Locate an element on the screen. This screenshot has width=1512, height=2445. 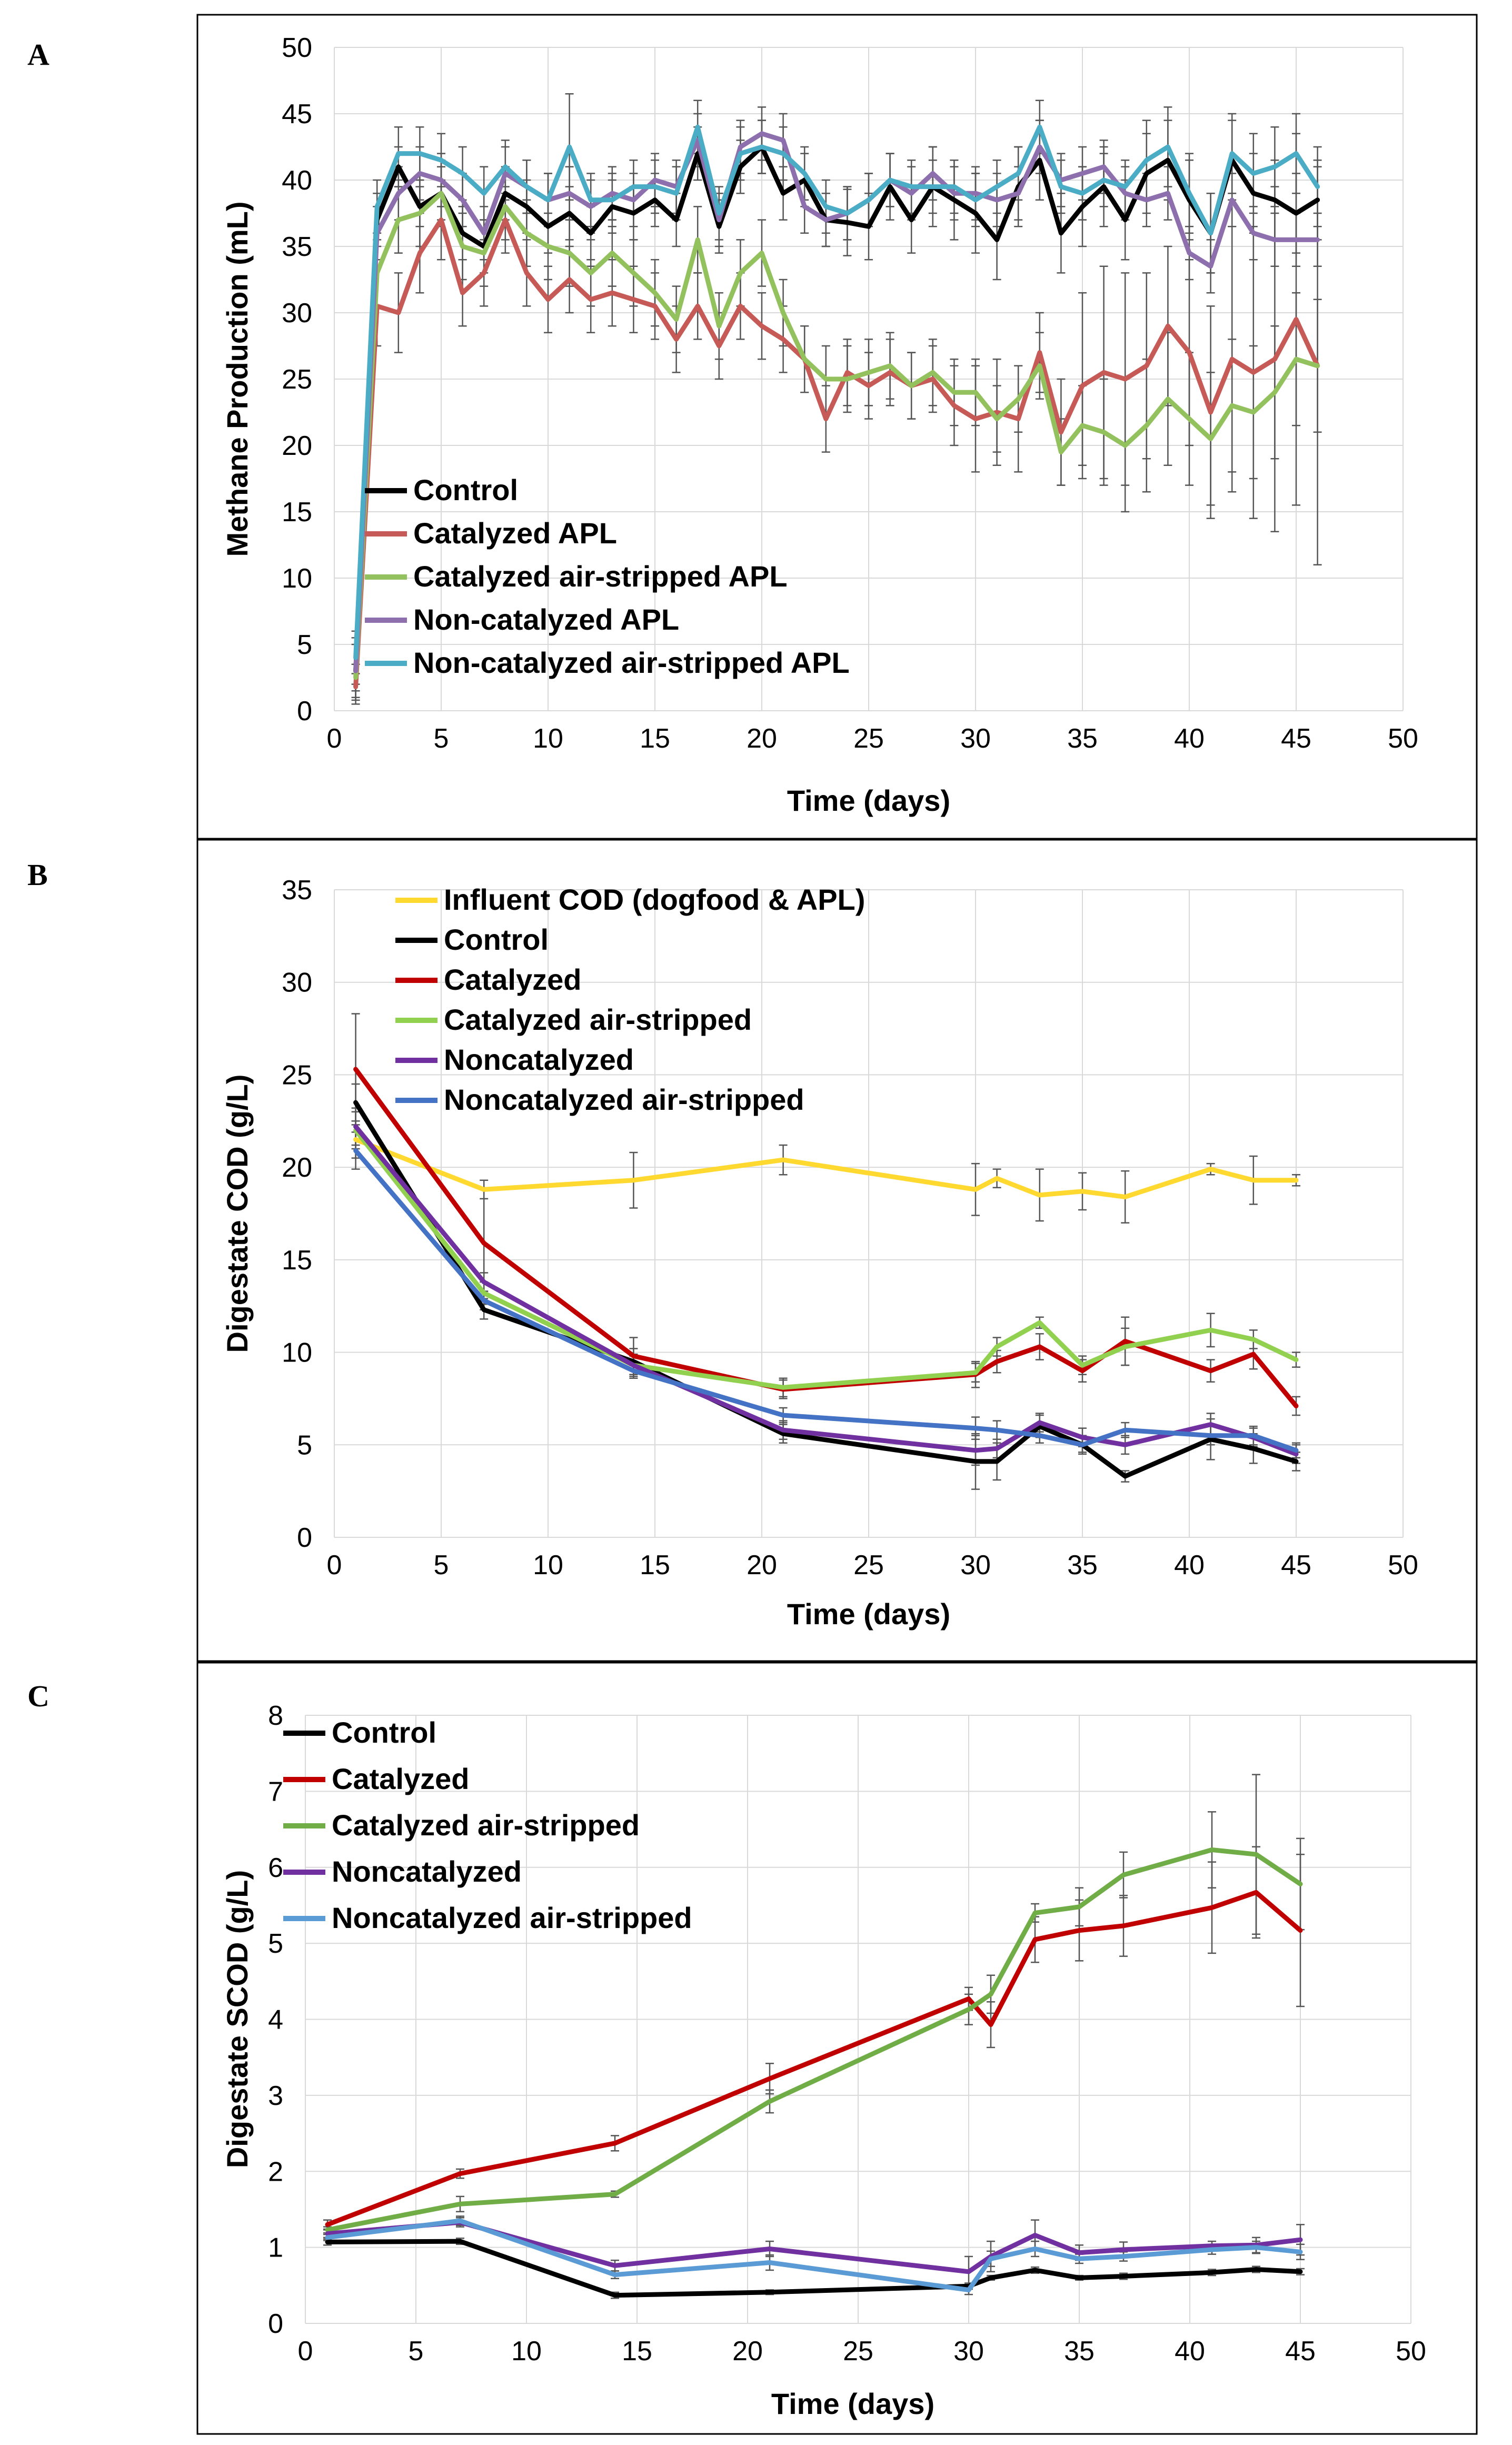
y-tick-label: 6 is located at coordinates (275, 1868).